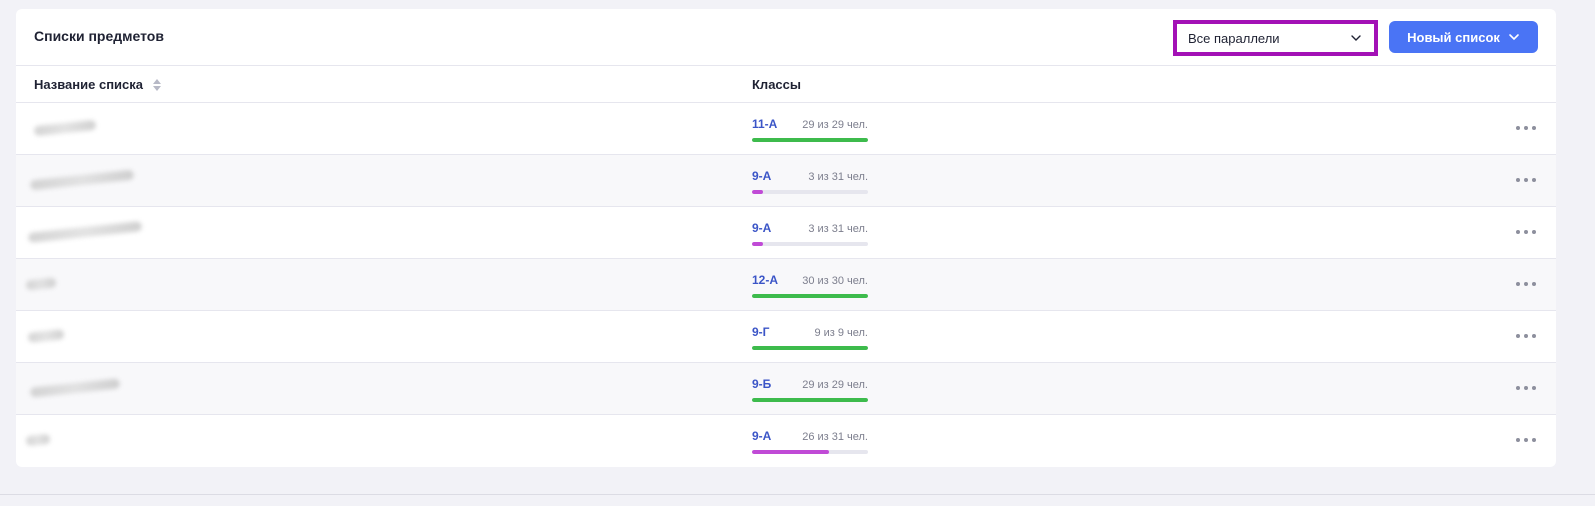 The height and width of the screenshot is (506, 1595). Describe the element at coordinates (89, 84) in the screenshot. I see `column-name-label: Название списка` at that location.